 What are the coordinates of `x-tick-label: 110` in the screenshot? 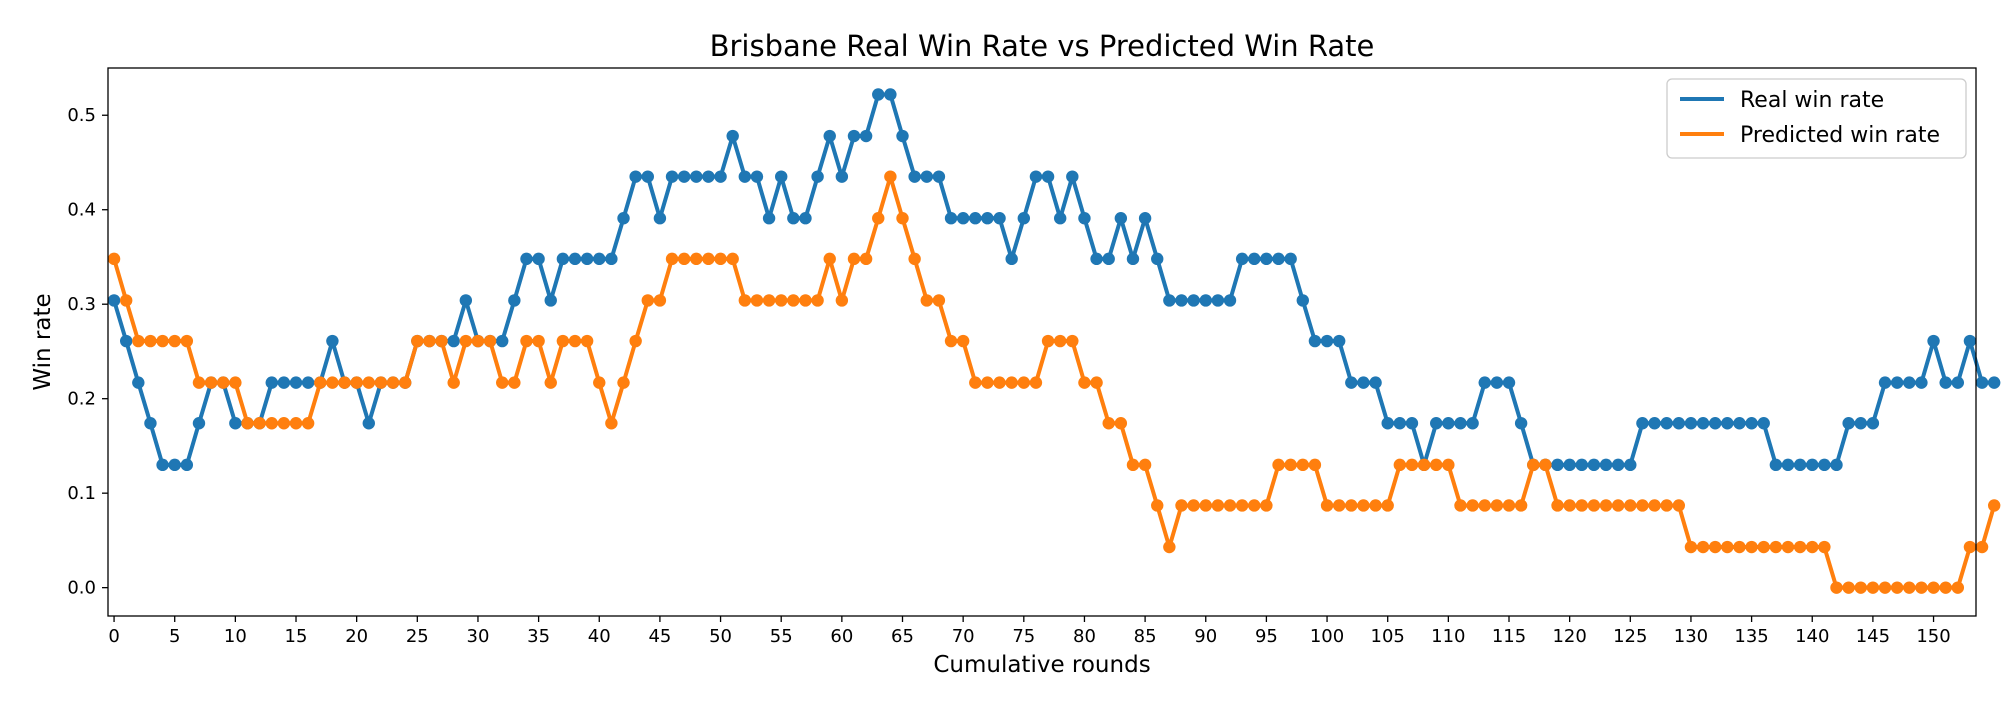 It's located at (1448, 636).